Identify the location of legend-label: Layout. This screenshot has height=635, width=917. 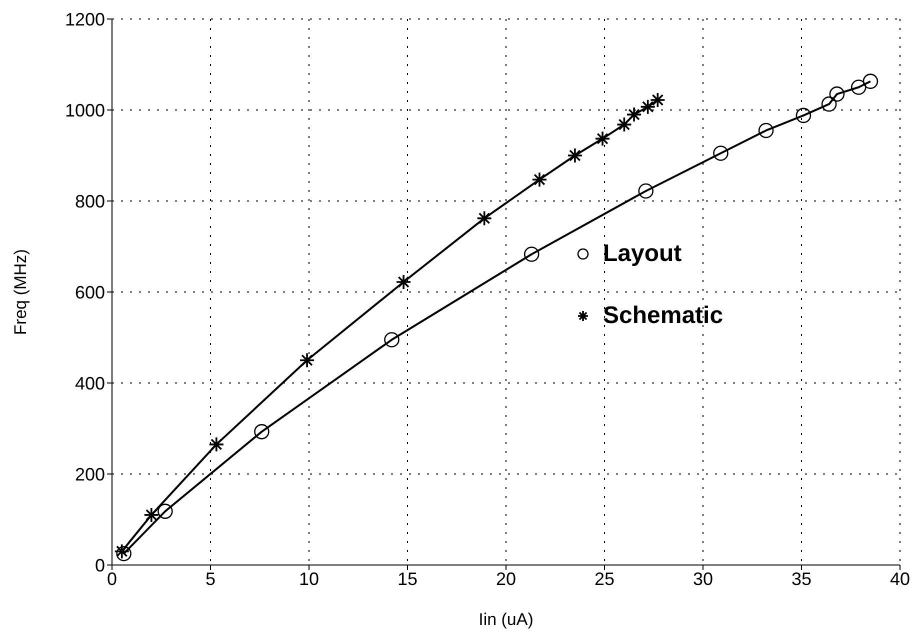
(642, 254).